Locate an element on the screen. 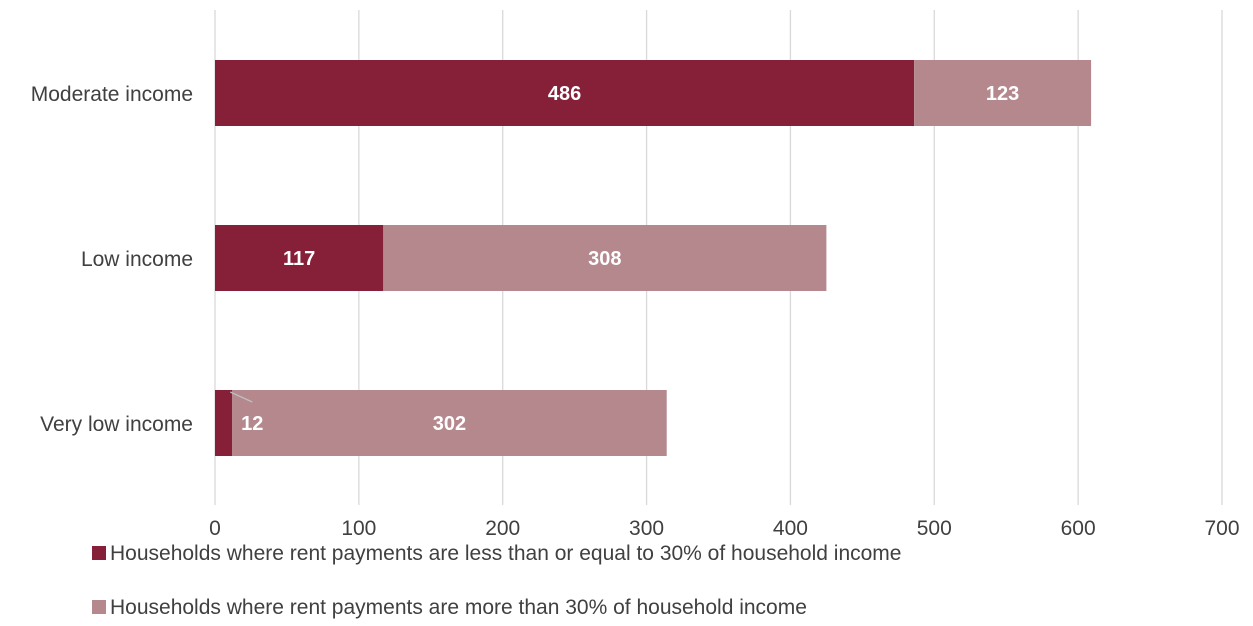  data-label: 123 is located at coordinates (1002, 94).